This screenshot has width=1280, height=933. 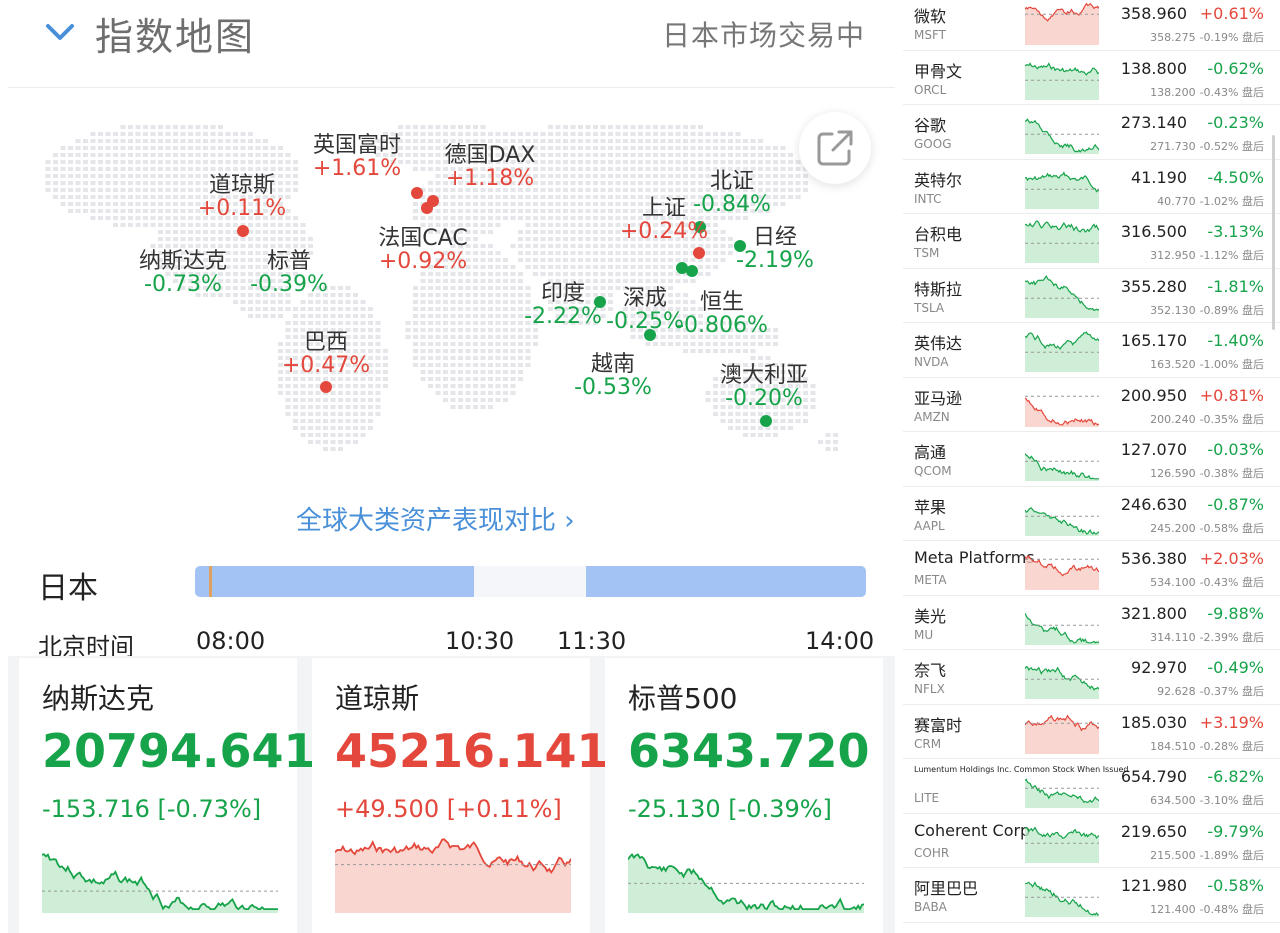 I want to click on index-change: -153.716 [-0.73%], so click(x=152, y=809).